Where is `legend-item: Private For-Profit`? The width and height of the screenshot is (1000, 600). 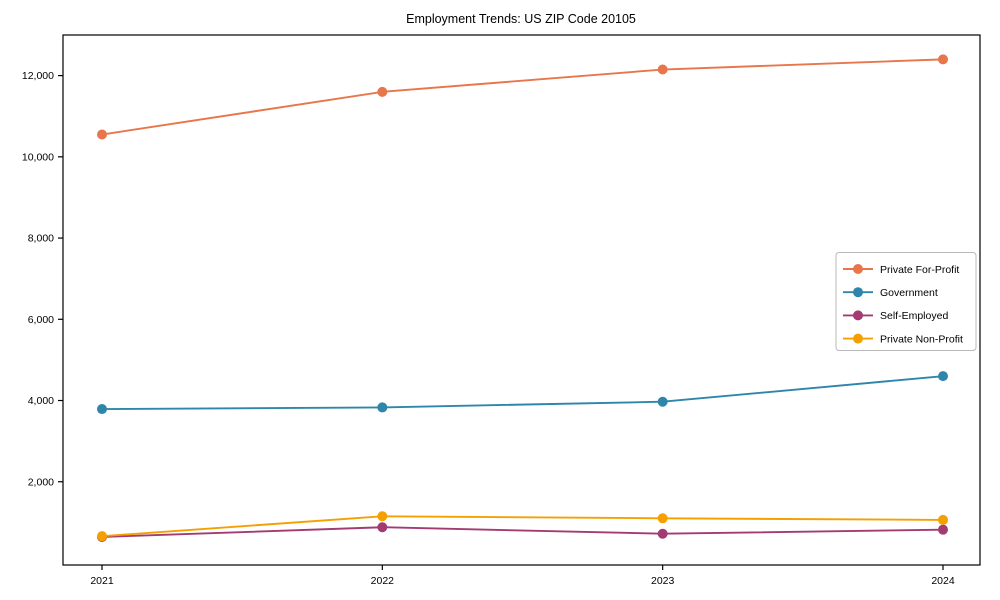 legend-item: Private For-Profit is located at coordinates (901, 270).